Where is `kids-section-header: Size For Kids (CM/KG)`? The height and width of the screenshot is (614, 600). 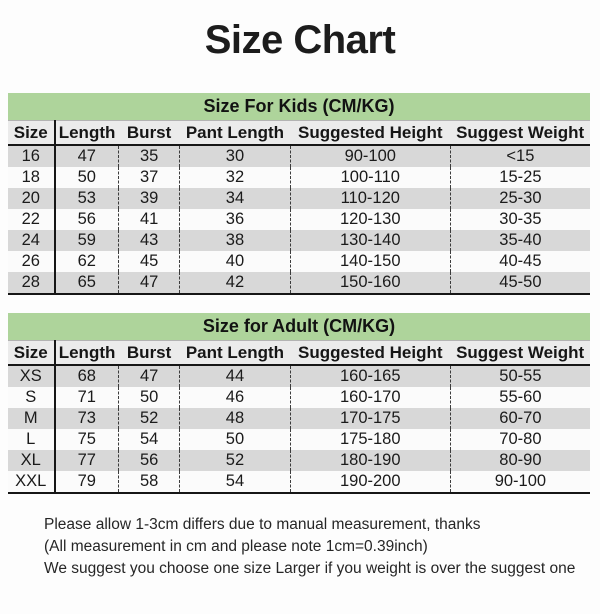
kids-section-header: Size For Kids (CM/KG) is located at coordinates (299, 106).